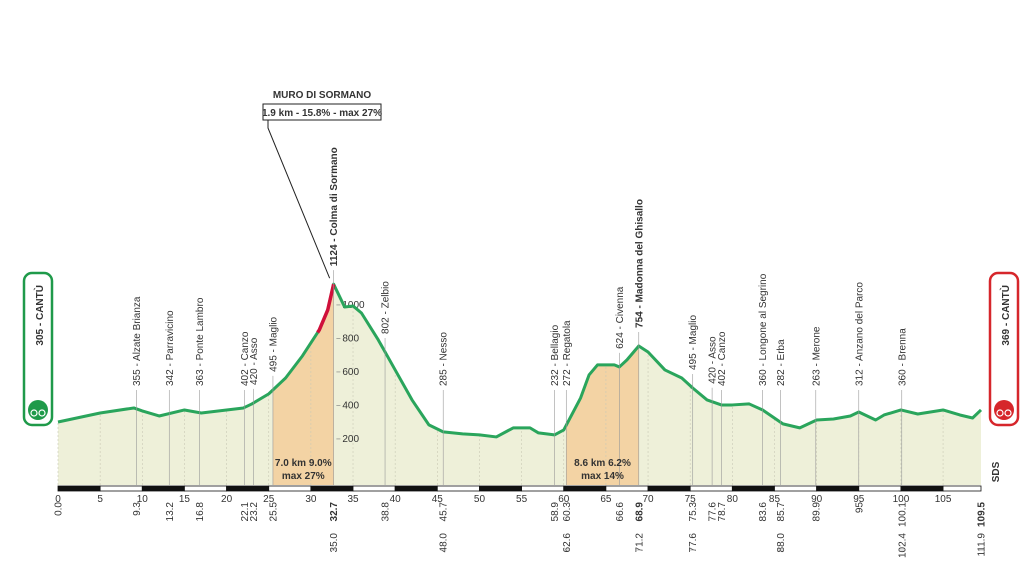 The height and width of the screenshot is (585, 1024). I want to click on x-tick-label: 20, so click(227, 499).